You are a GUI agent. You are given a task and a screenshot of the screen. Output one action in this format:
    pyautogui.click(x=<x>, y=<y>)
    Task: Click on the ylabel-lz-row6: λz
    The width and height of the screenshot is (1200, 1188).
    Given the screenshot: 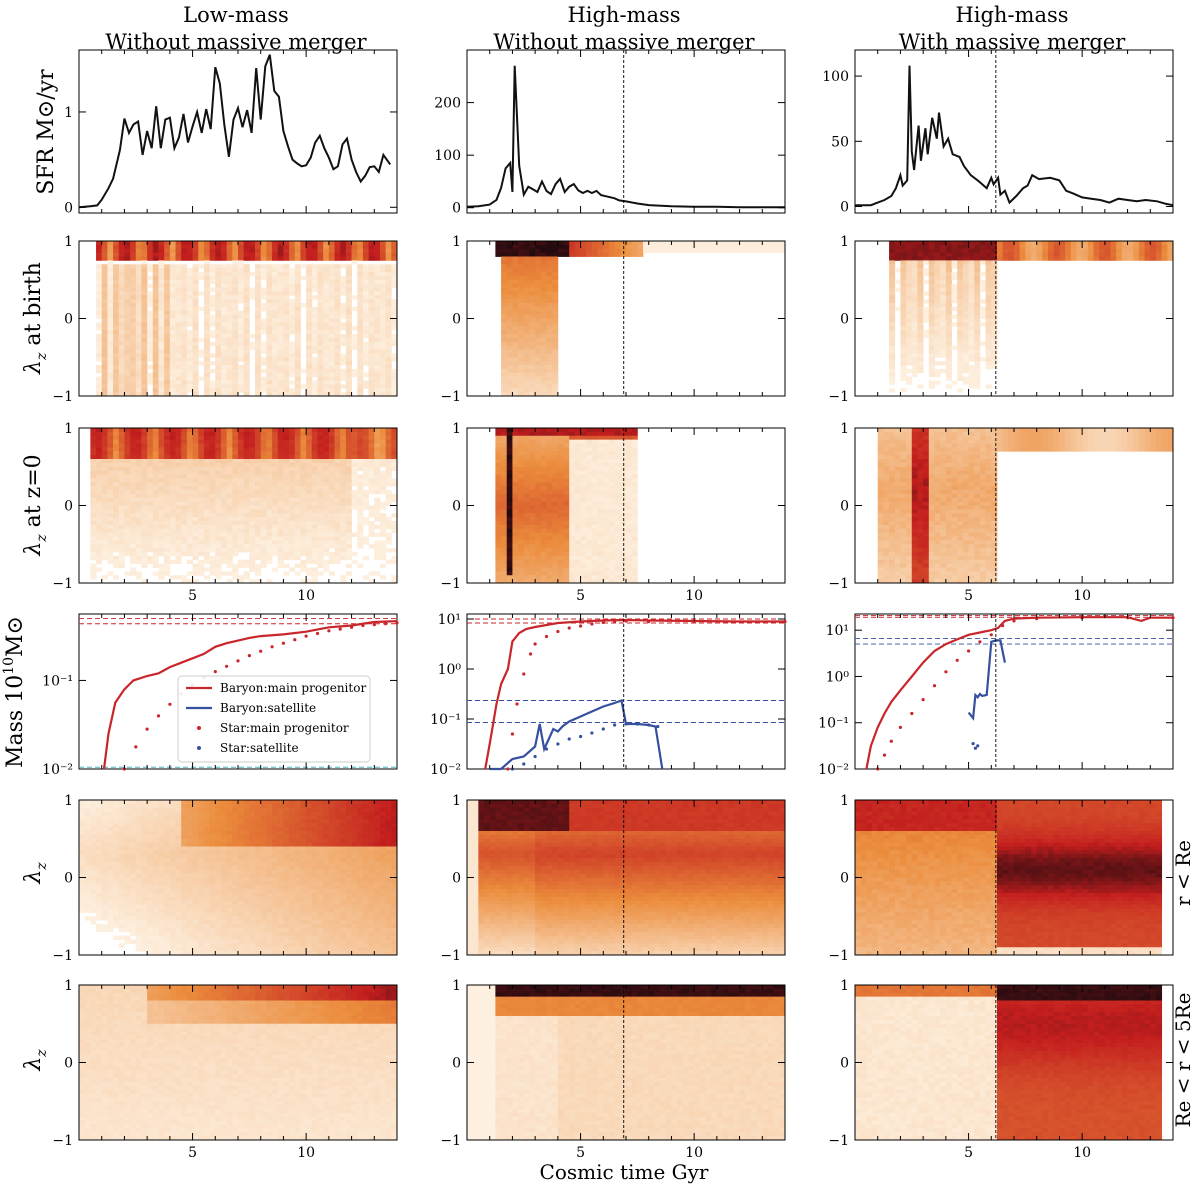 What is the action you would take?
    pyautogui.click(x=35, y=1060)
    